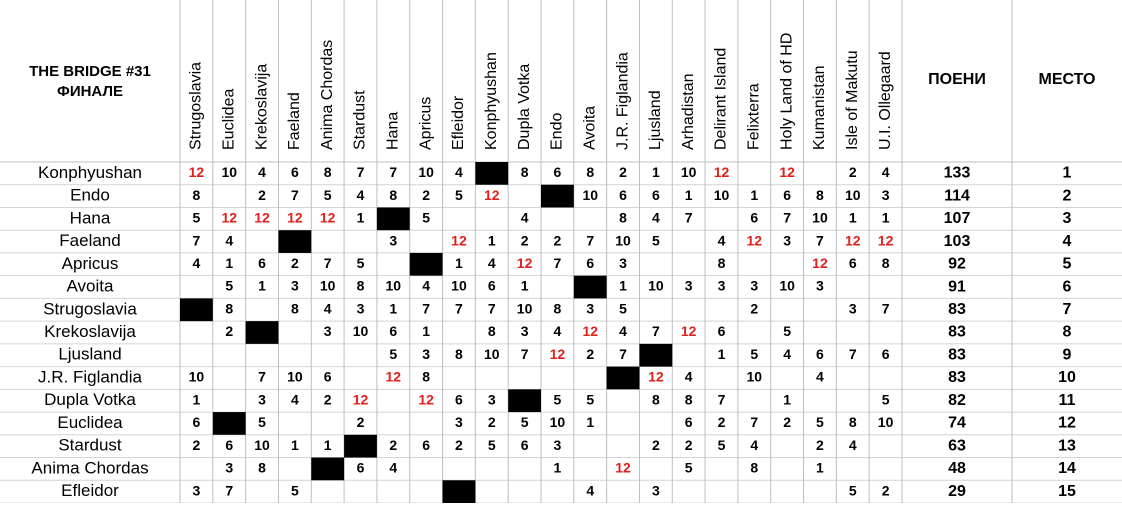 This screenshot has height=508, width=1122. Describe the element at coordinates (261, 107) in the screenshot. I see `column-header: Krekoslavija` at that location.